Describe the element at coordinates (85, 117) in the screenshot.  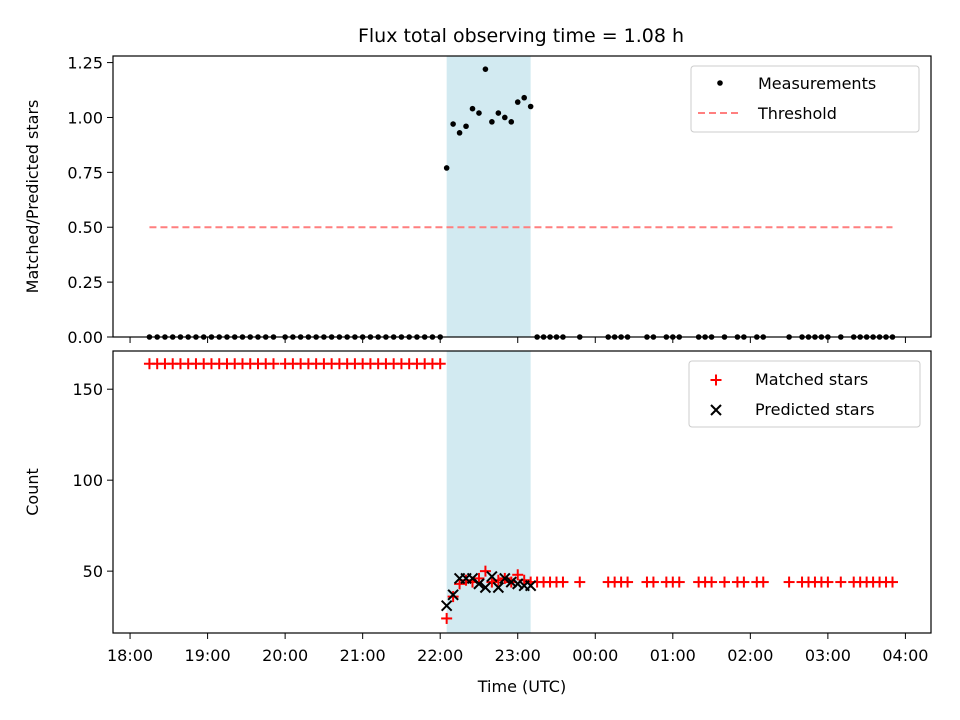
I see `y-tick-label: 1.00` at that location.